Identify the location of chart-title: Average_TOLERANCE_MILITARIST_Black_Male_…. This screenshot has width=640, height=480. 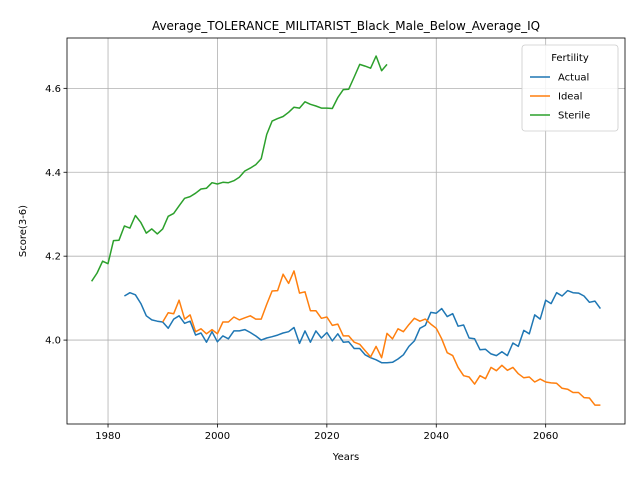
(346, 26).